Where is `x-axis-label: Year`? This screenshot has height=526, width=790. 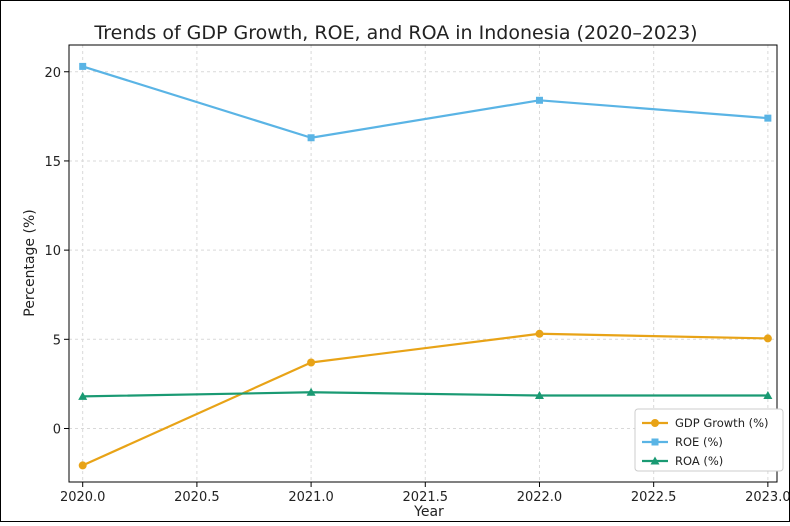 x-axis-label: Year is located at coordinates (428, 512).